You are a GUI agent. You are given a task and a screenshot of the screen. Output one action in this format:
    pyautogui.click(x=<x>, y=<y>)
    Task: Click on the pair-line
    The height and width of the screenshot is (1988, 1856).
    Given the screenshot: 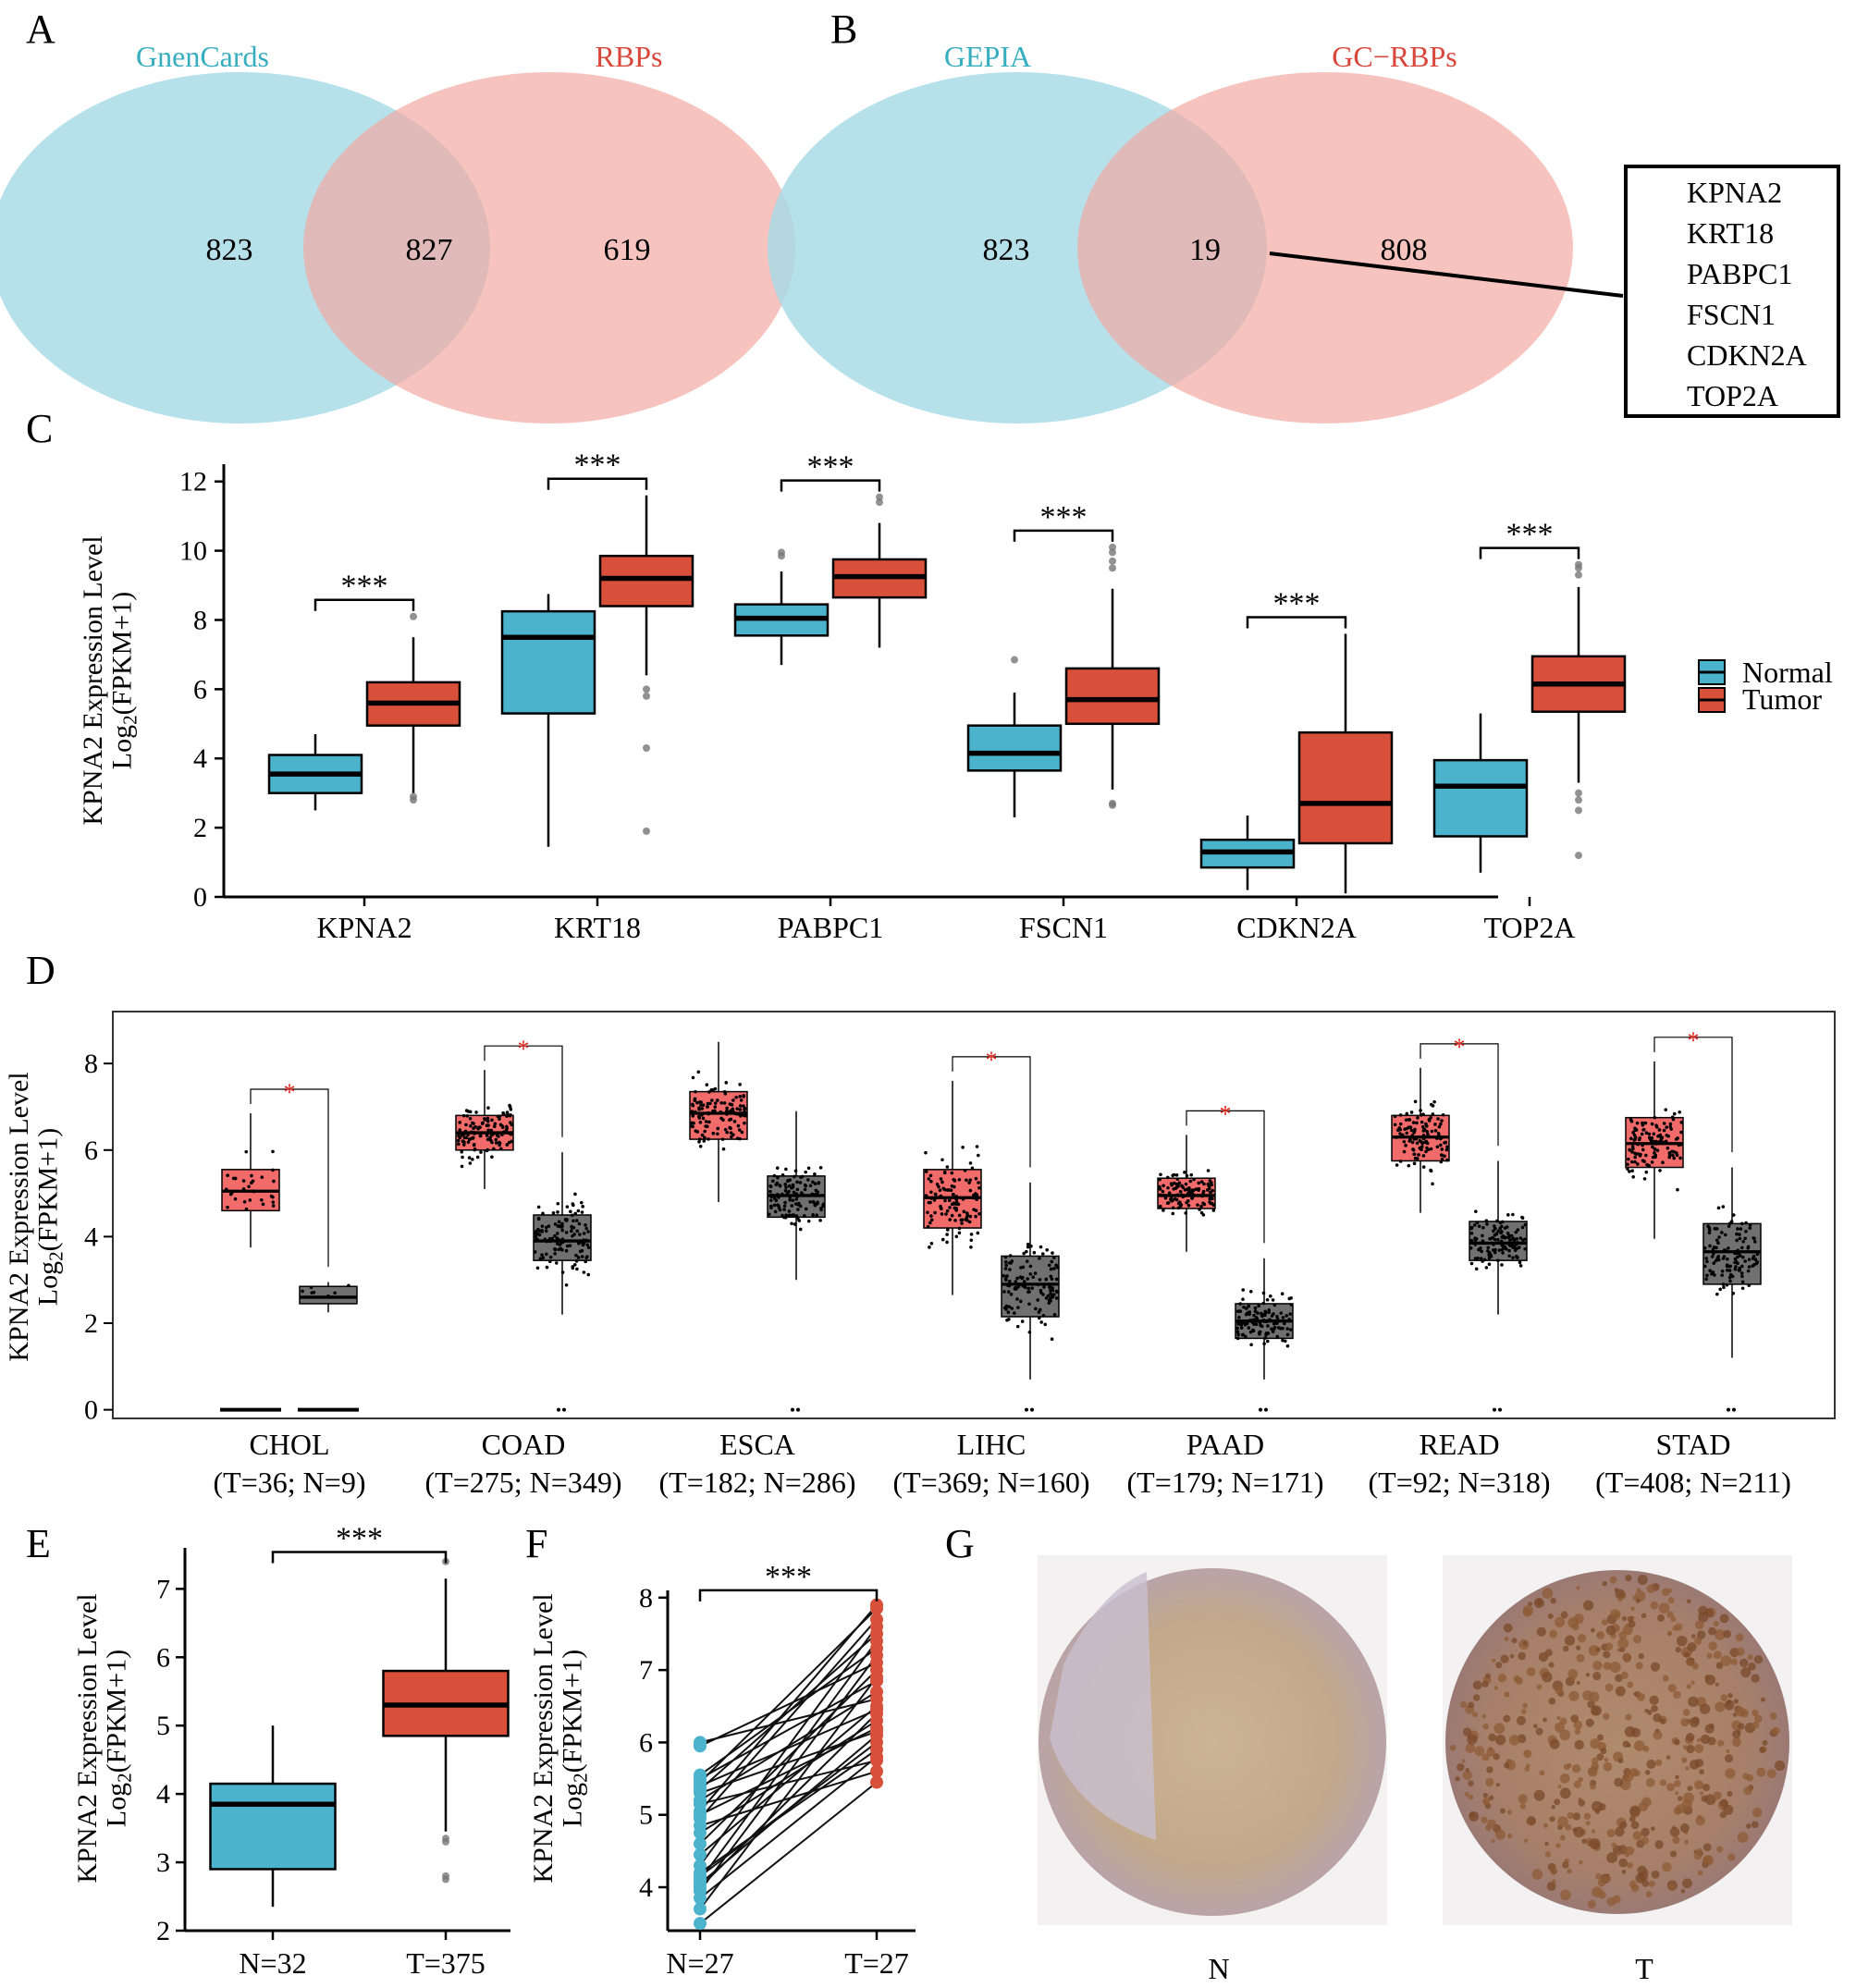 What is the action you would take?
    pyautogui.click(x=789, y=1809)
    